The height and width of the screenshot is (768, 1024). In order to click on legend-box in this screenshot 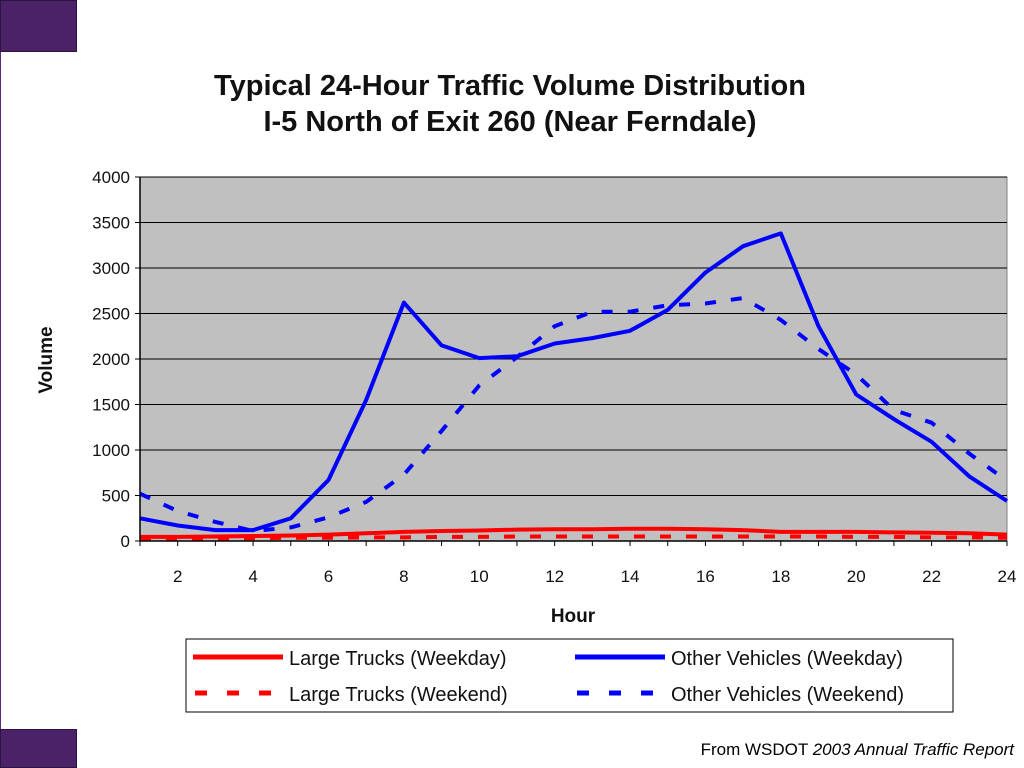, I will do `click(569, 675)`.